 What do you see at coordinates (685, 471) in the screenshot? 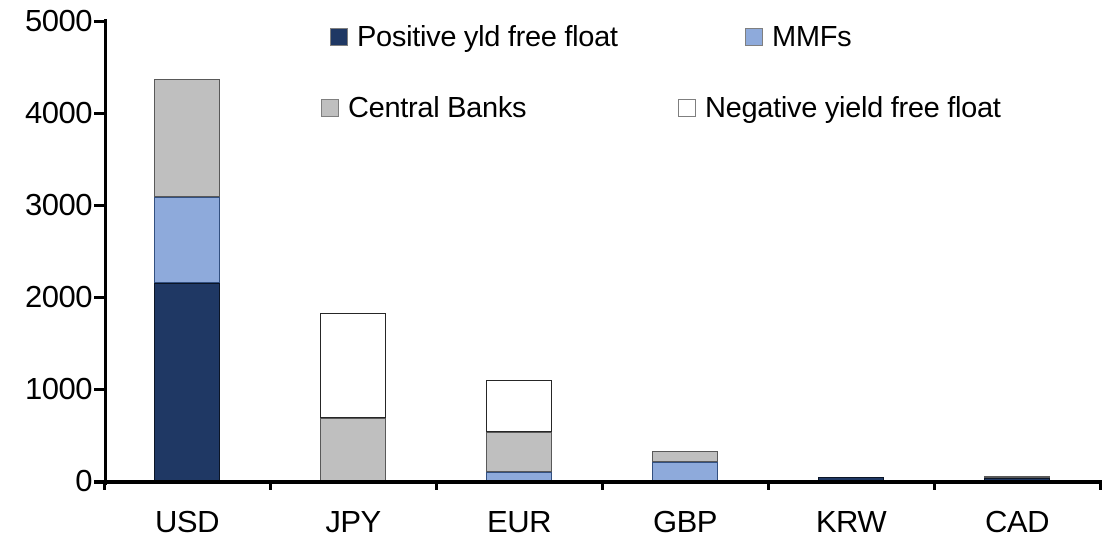
I see `bar-segment-gbp-series1` at bounding box center [685, 471].